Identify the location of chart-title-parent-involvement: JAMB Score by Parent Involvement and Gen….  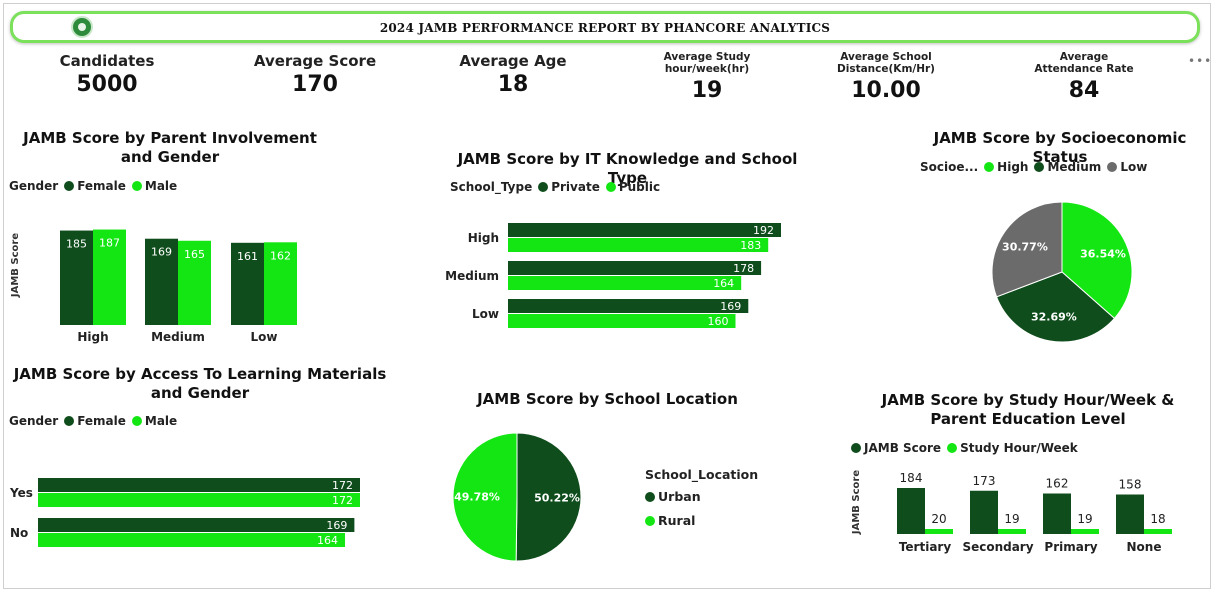
(170, 147).